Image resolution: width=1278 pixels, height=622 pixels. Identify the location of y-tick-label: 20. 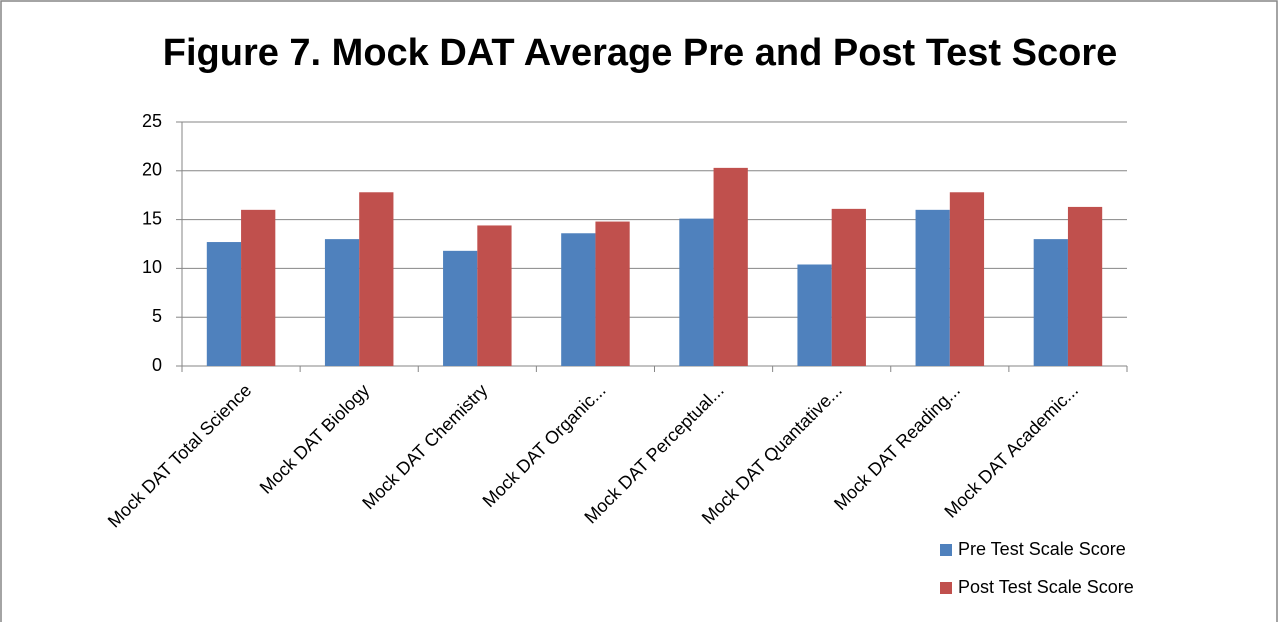
(152, 170).